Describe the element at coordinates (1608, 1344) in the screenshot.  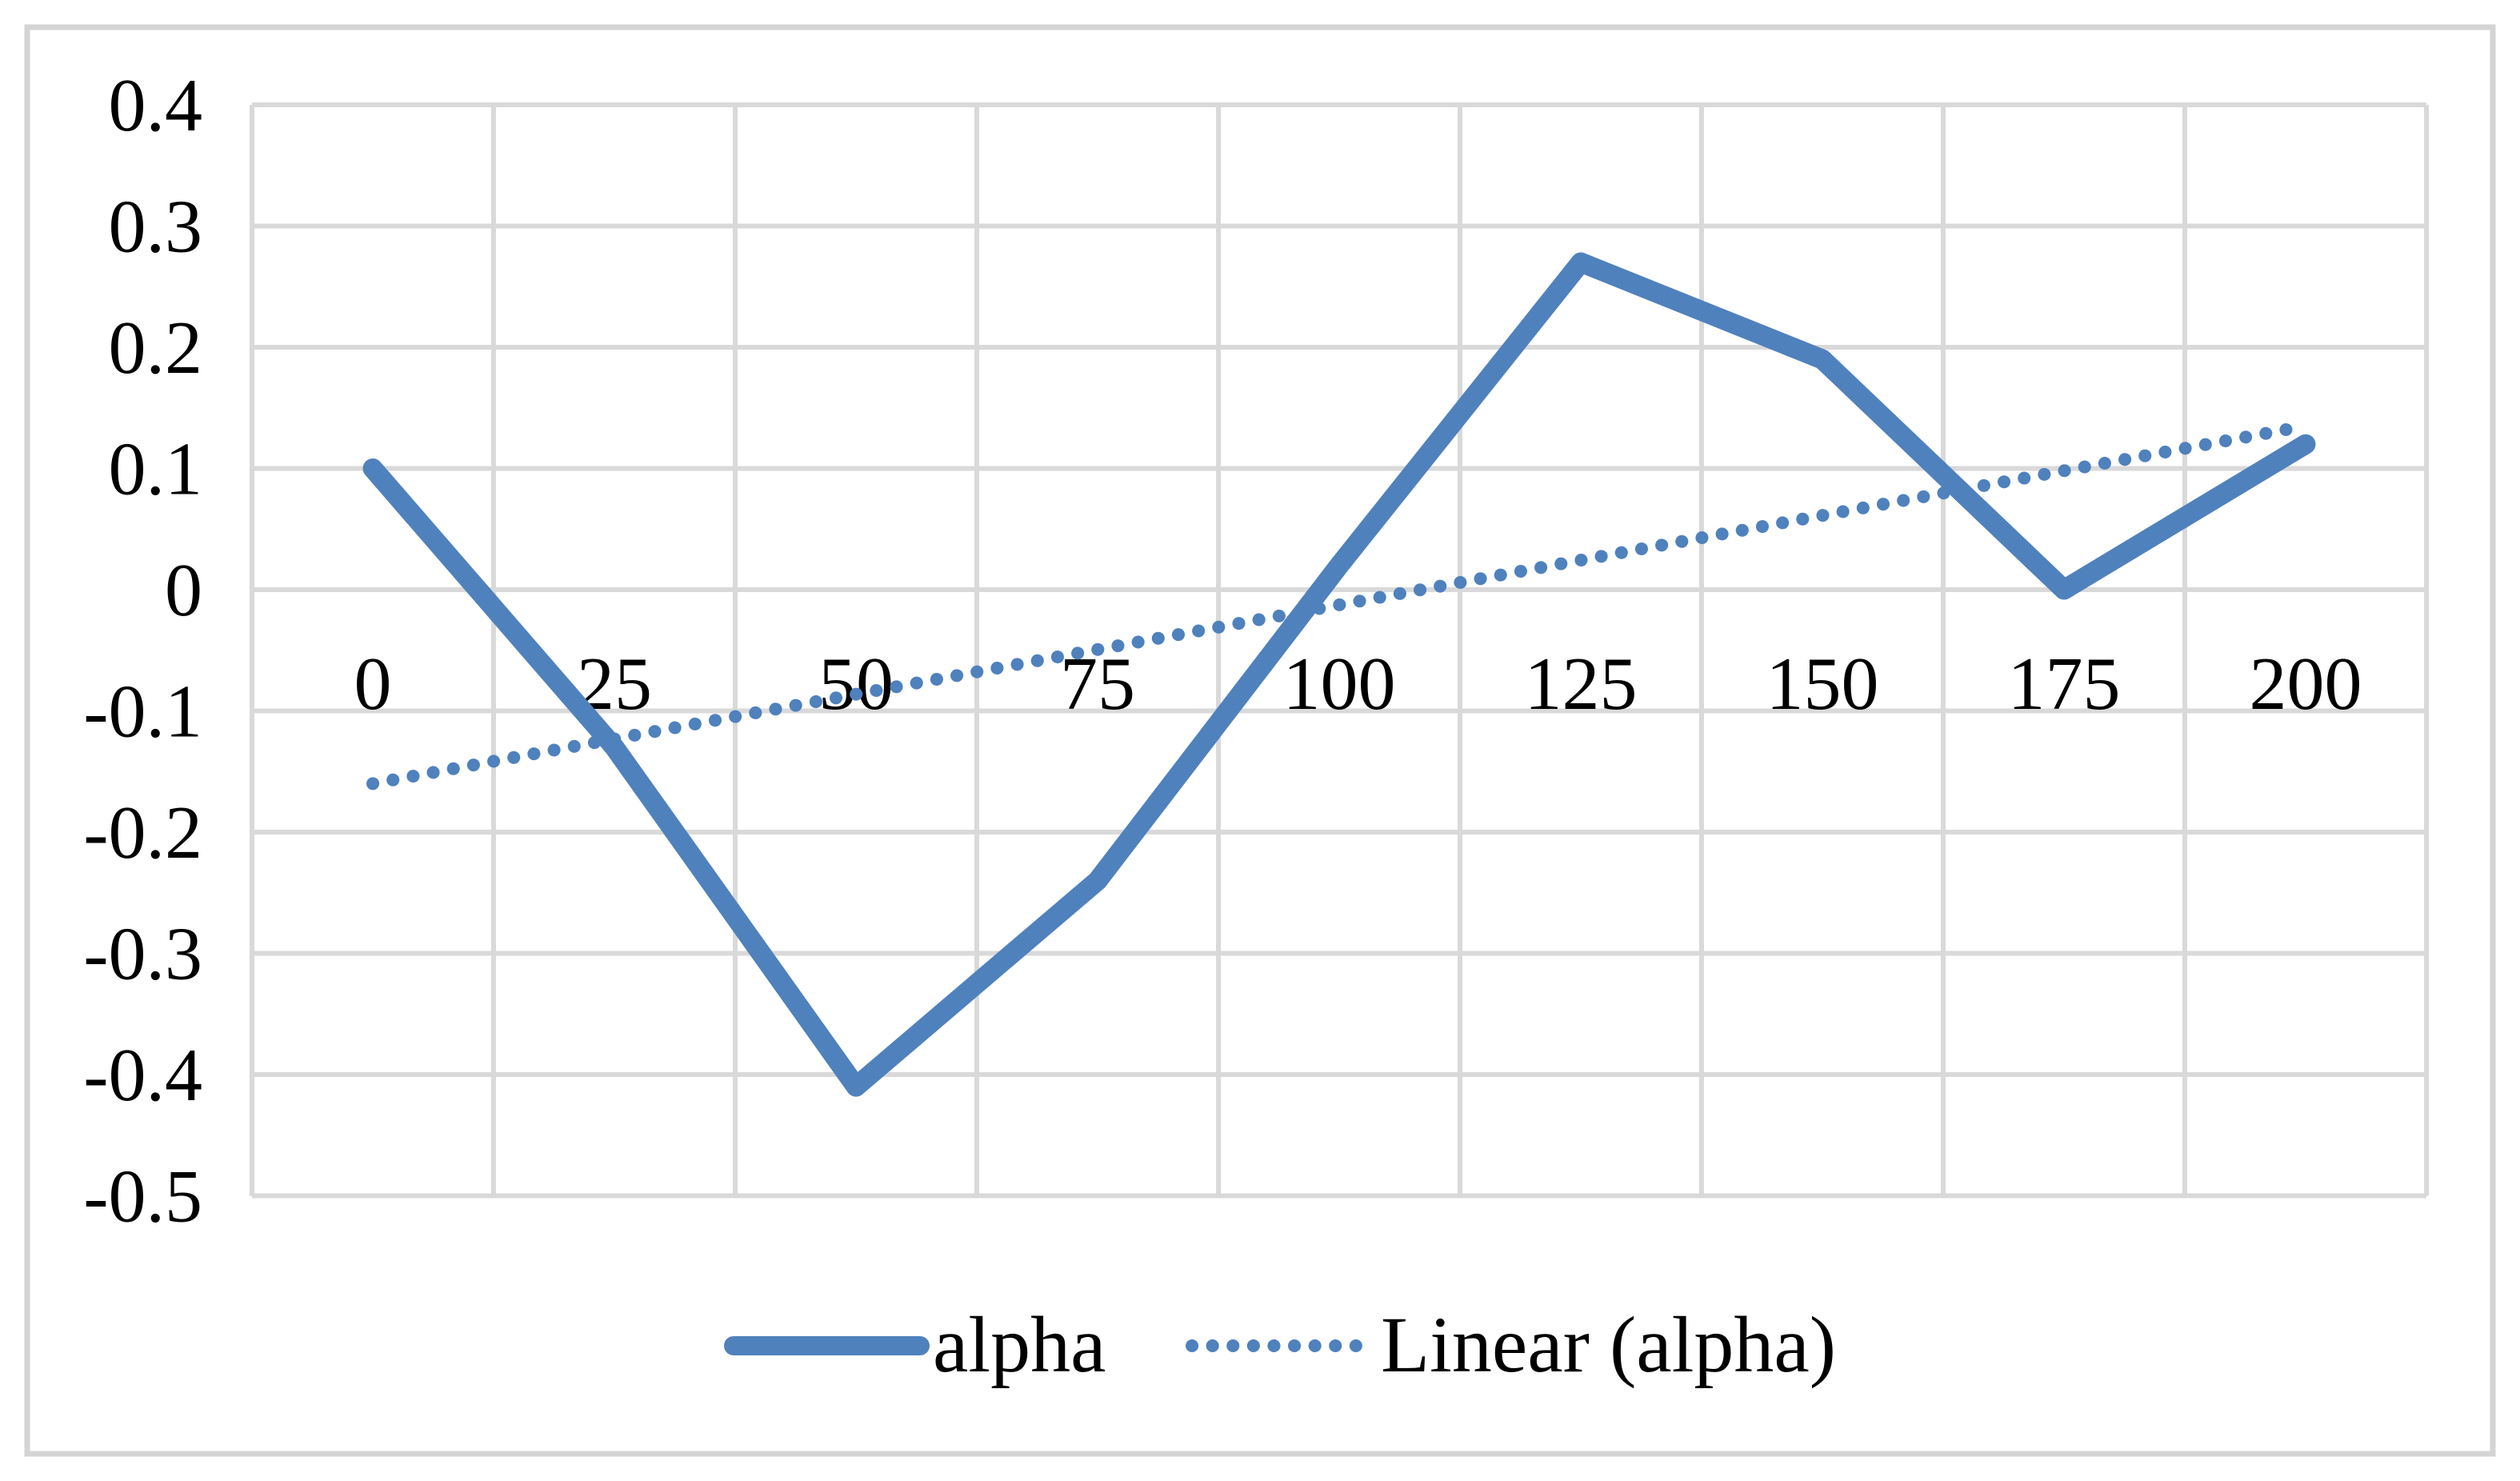
I see `legend-linear-label: Linear (alpha)` at that location.